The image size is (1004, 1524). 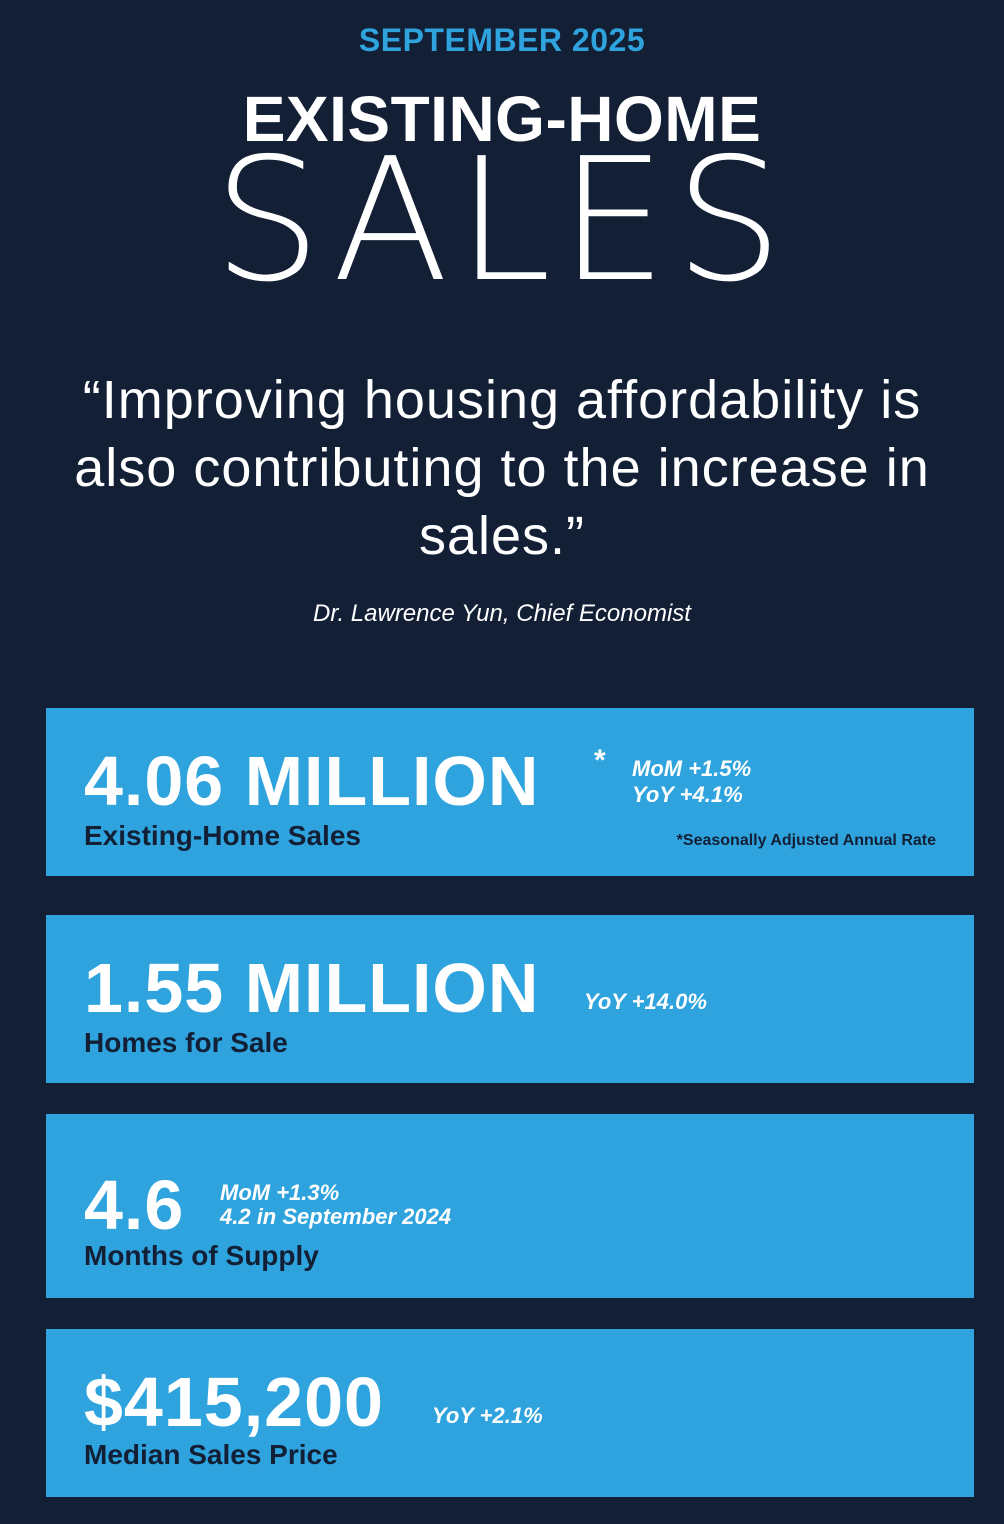 I want to click on stat-value: 4.6, so click(x=134, y=1205).